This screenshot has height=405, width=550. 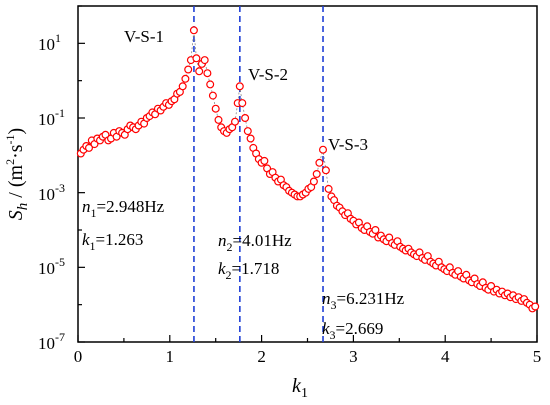 What do you see at coordinates (537, 356) in the screenshot?
I see `x-tick-label: 5` at bounding box center [537, 356].